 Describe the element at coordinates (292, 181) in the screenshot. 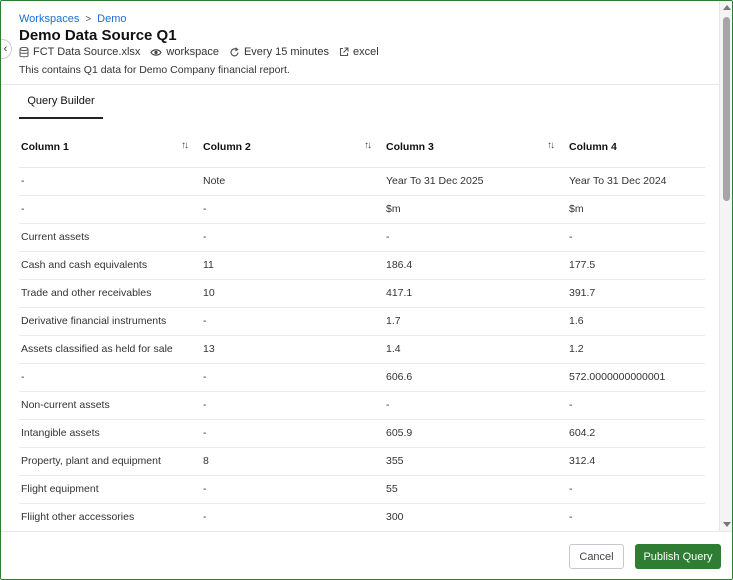

I see `table-cell: Note` at that location.